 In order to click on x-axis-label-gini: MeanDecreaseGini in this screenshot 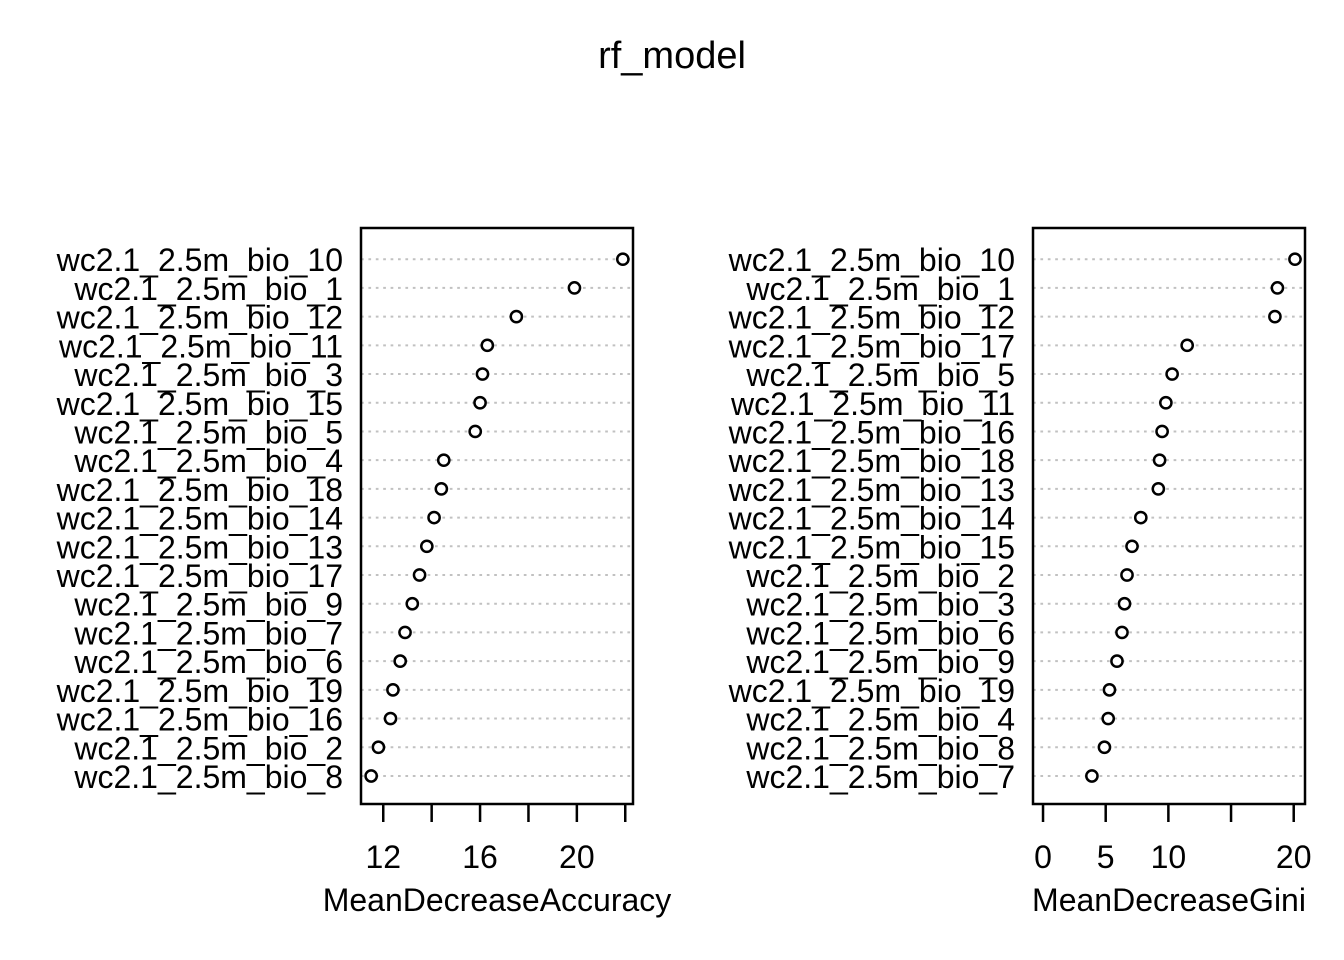, I will do `click(1169, 900)`.